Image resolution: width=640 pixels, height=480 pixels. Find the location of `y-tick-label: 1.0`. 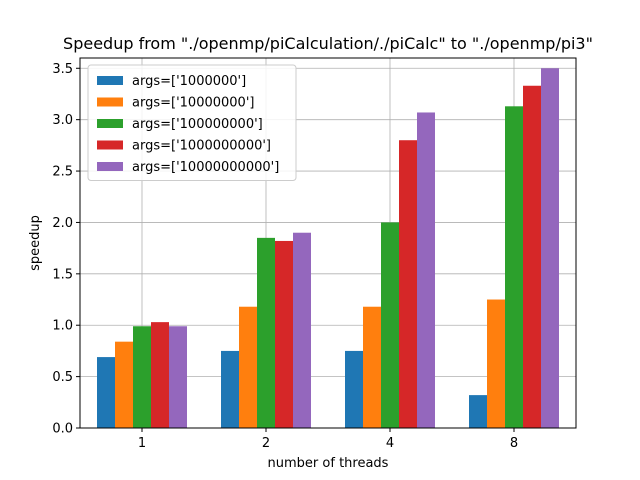

y-tick-label: 1.0 is located at coordinates (62, 326).